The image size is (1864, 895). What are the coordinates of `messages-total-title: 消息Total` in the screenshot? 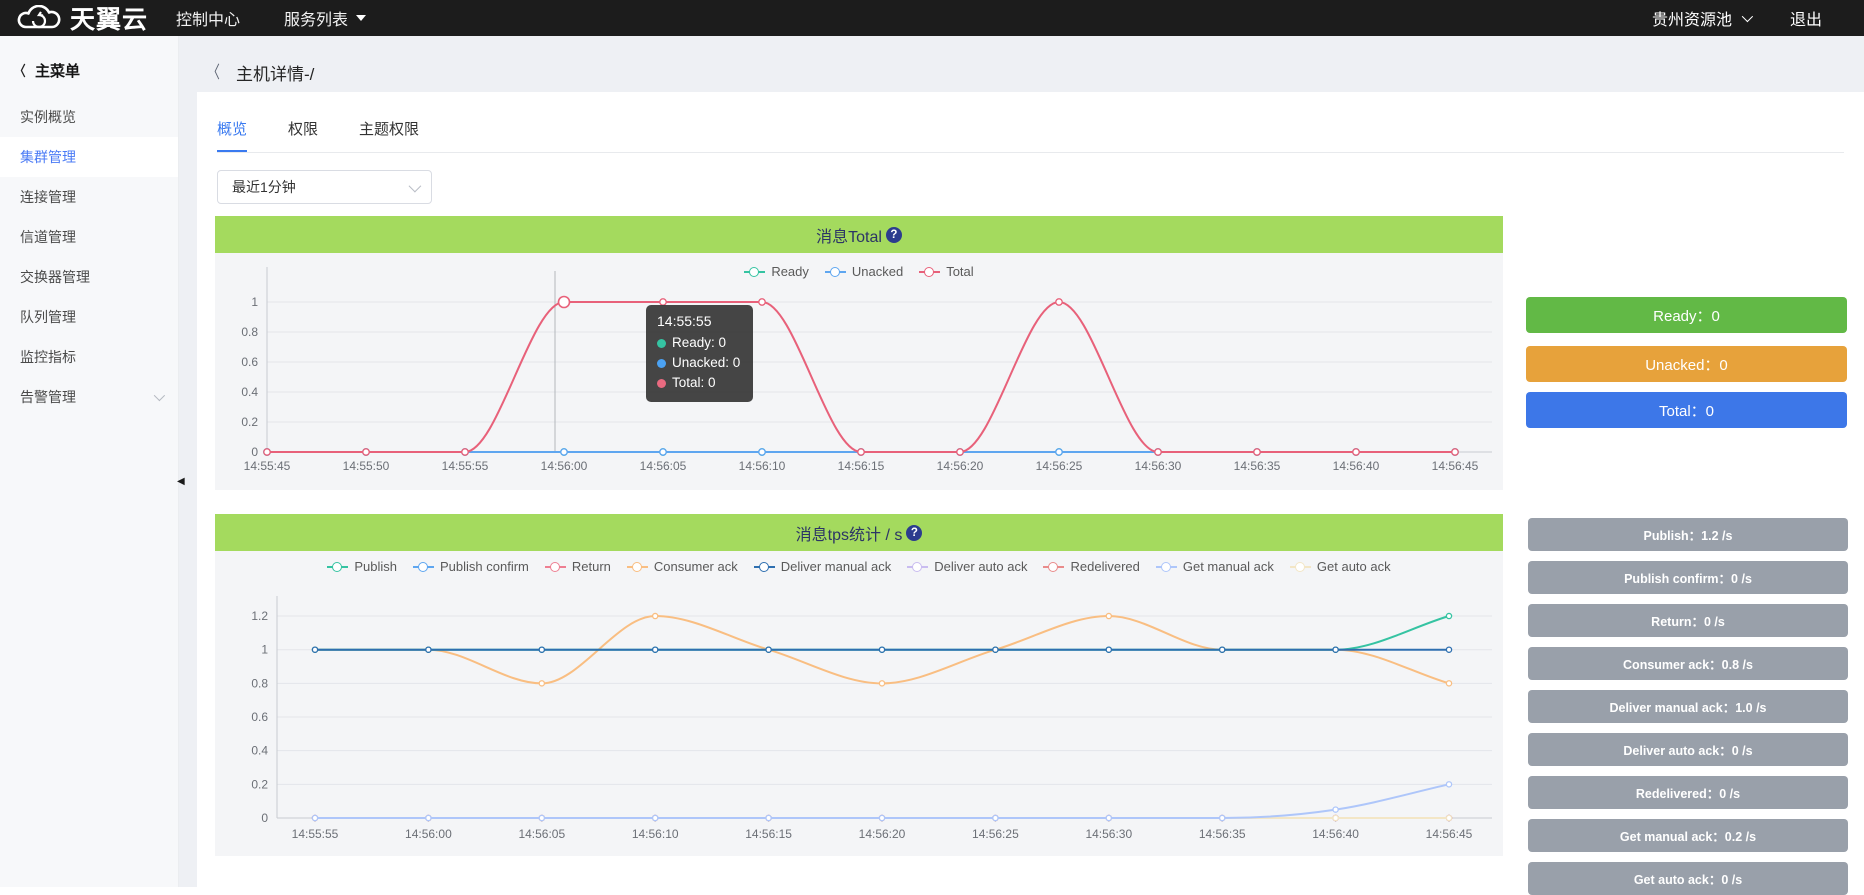 It's located at (849, 237).